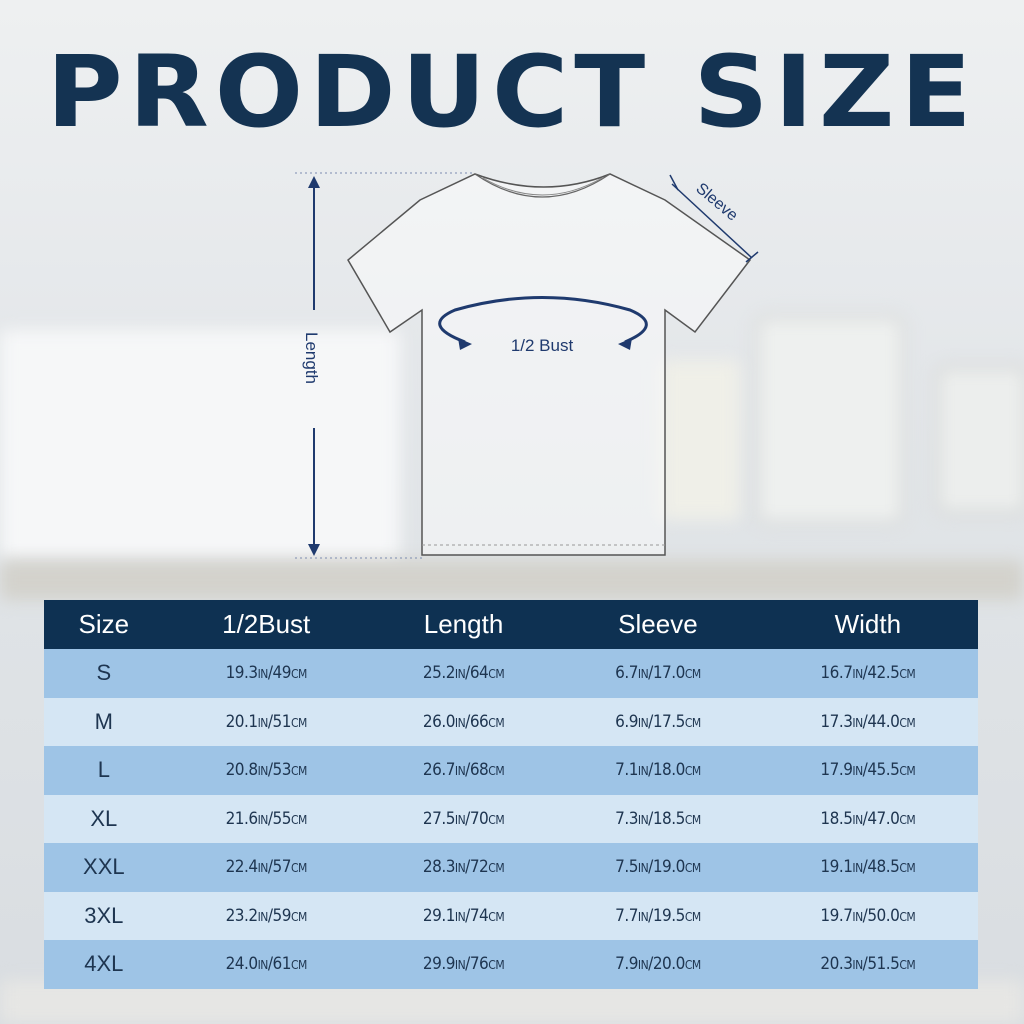 This screenshot has height=1024, width=1024. Describe the element at coordinates (266, 964) in the screenshot. I see `measurement-cell: 24.0in/61cm` at that location.